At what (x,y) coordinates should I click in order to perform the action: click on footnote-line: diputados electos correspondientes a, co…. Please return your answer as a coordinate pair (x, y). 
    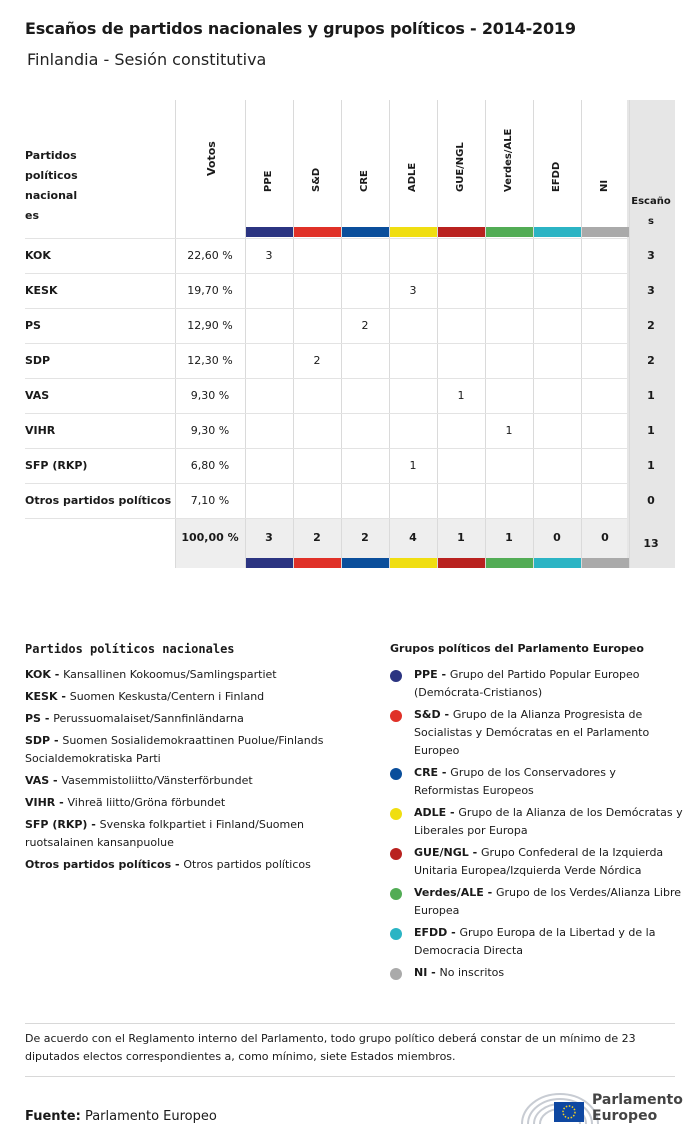
    Looking at the image, I should click on (240, 1056).